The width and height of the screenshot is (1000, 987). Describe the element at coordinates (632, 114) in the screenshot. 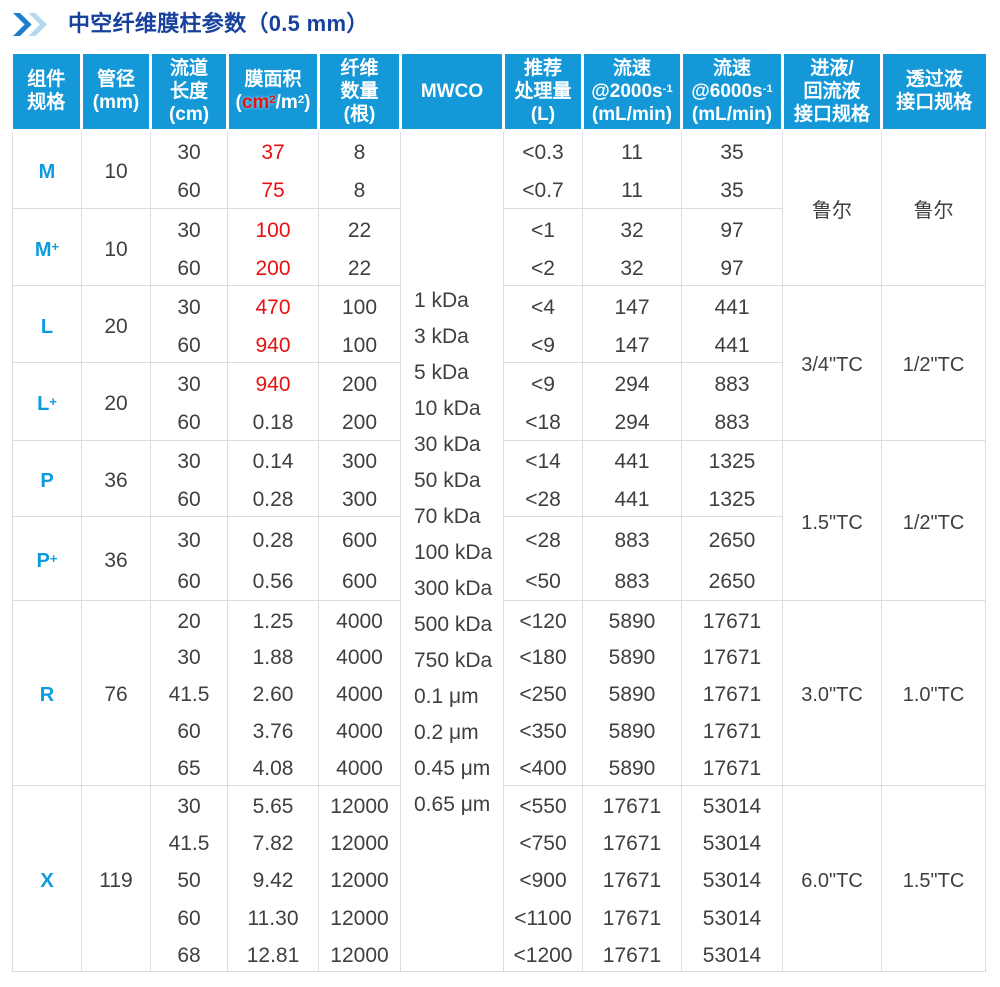

I see `header-text: (mL/min)` at that location.